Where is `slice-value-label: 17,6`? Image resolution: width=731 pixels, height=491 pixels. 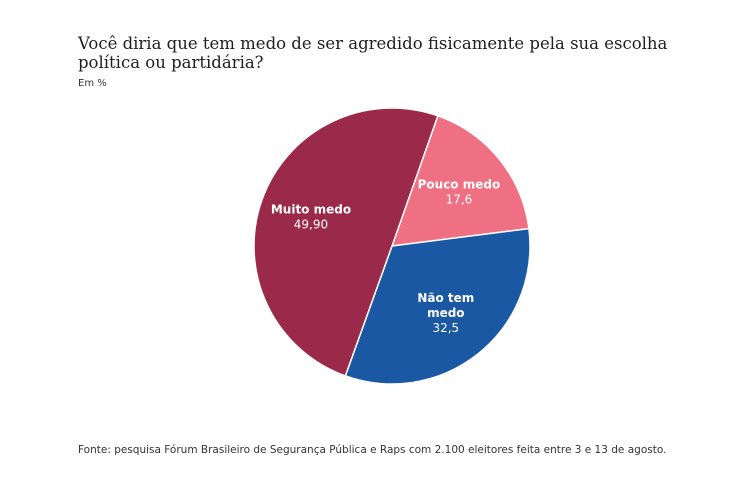 slice-value-label: 17,6 is located at coordinates (459, 199).